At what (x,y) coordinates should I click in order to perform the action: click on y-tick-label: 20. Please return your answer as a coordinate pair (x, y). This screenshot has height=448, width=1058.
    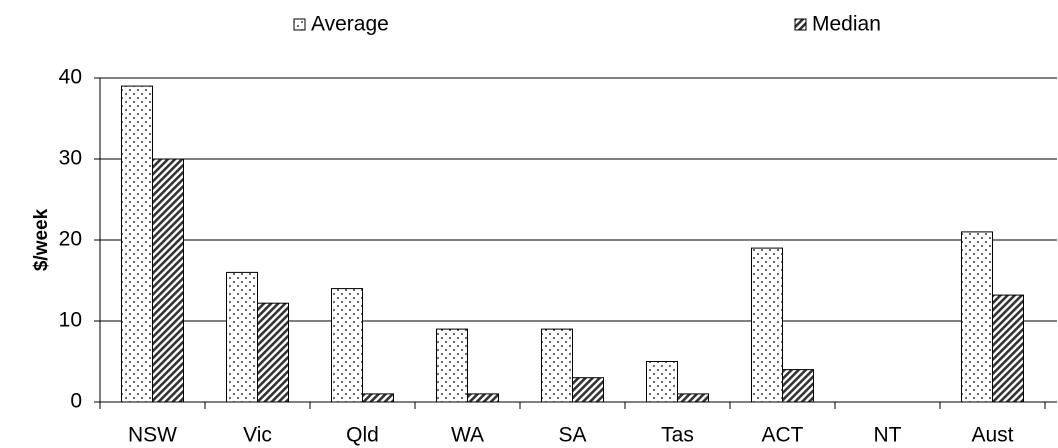
    Looking at the image, I should click on (70, 239).